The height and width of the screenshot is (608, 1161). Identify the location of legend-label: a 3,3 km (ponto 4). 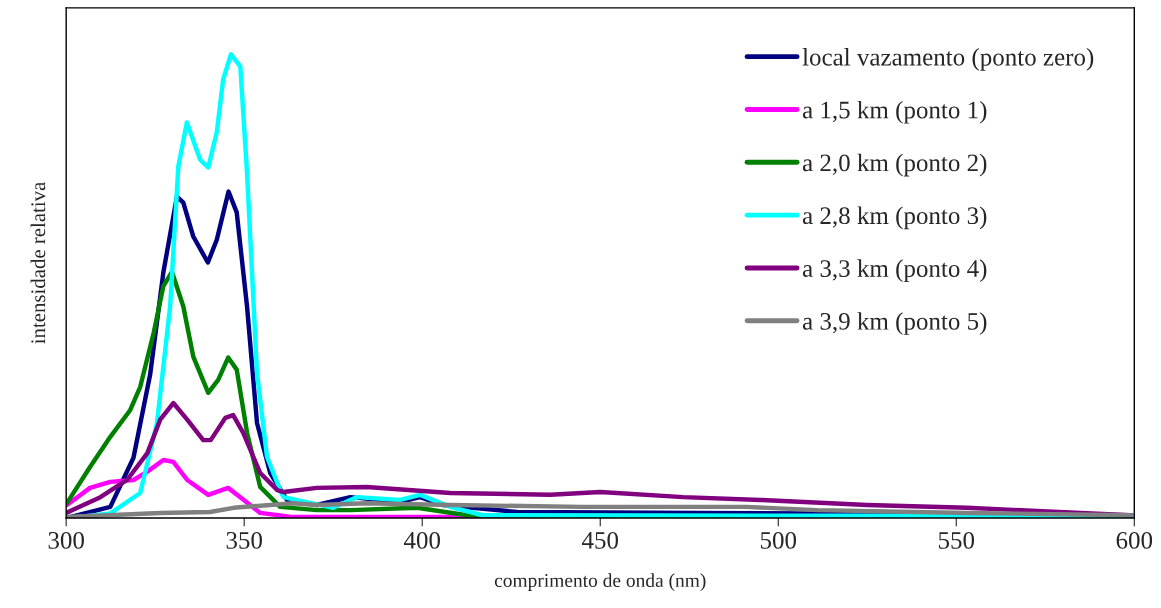
(894, 271).